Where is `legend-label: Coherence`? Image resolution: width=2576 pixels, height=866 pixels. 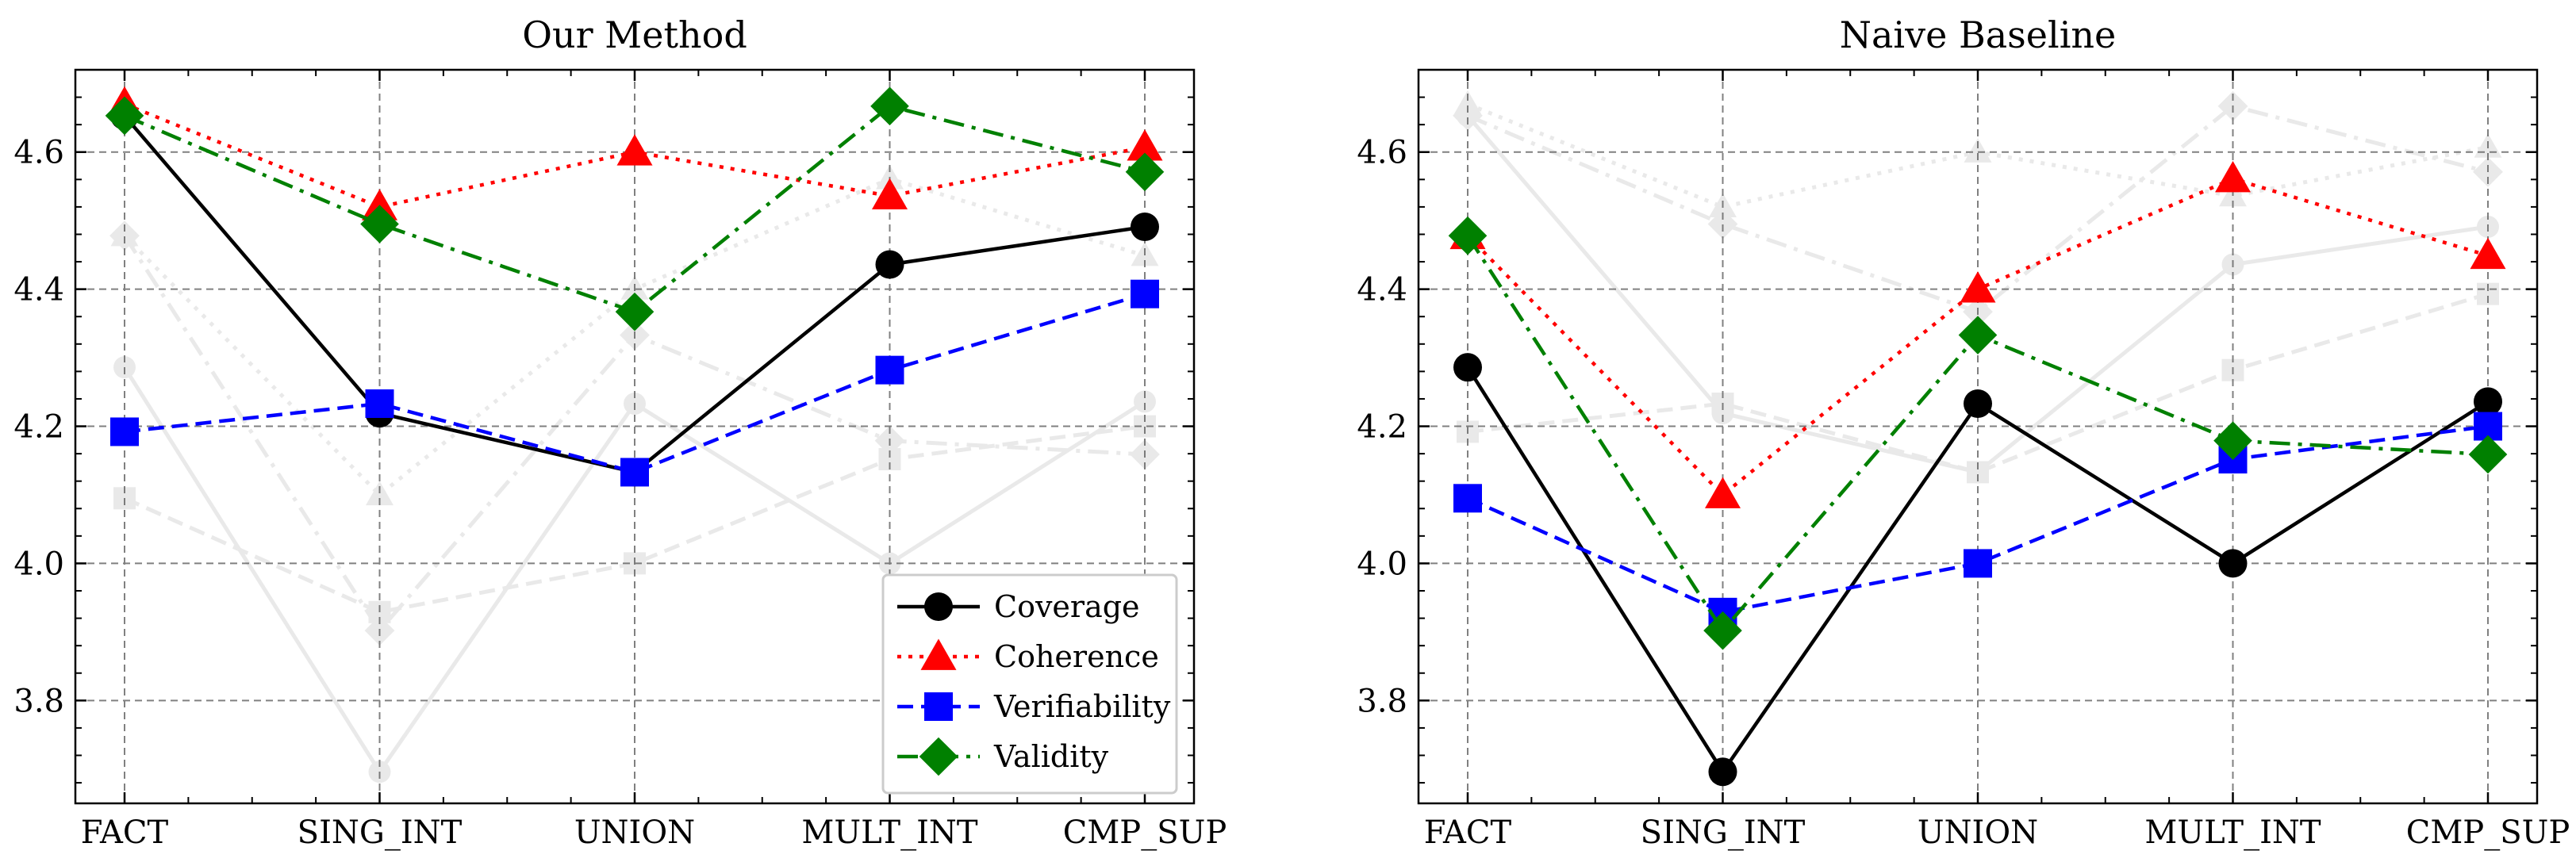
legend-label: Coherence is located at coordinates (1076, 656).